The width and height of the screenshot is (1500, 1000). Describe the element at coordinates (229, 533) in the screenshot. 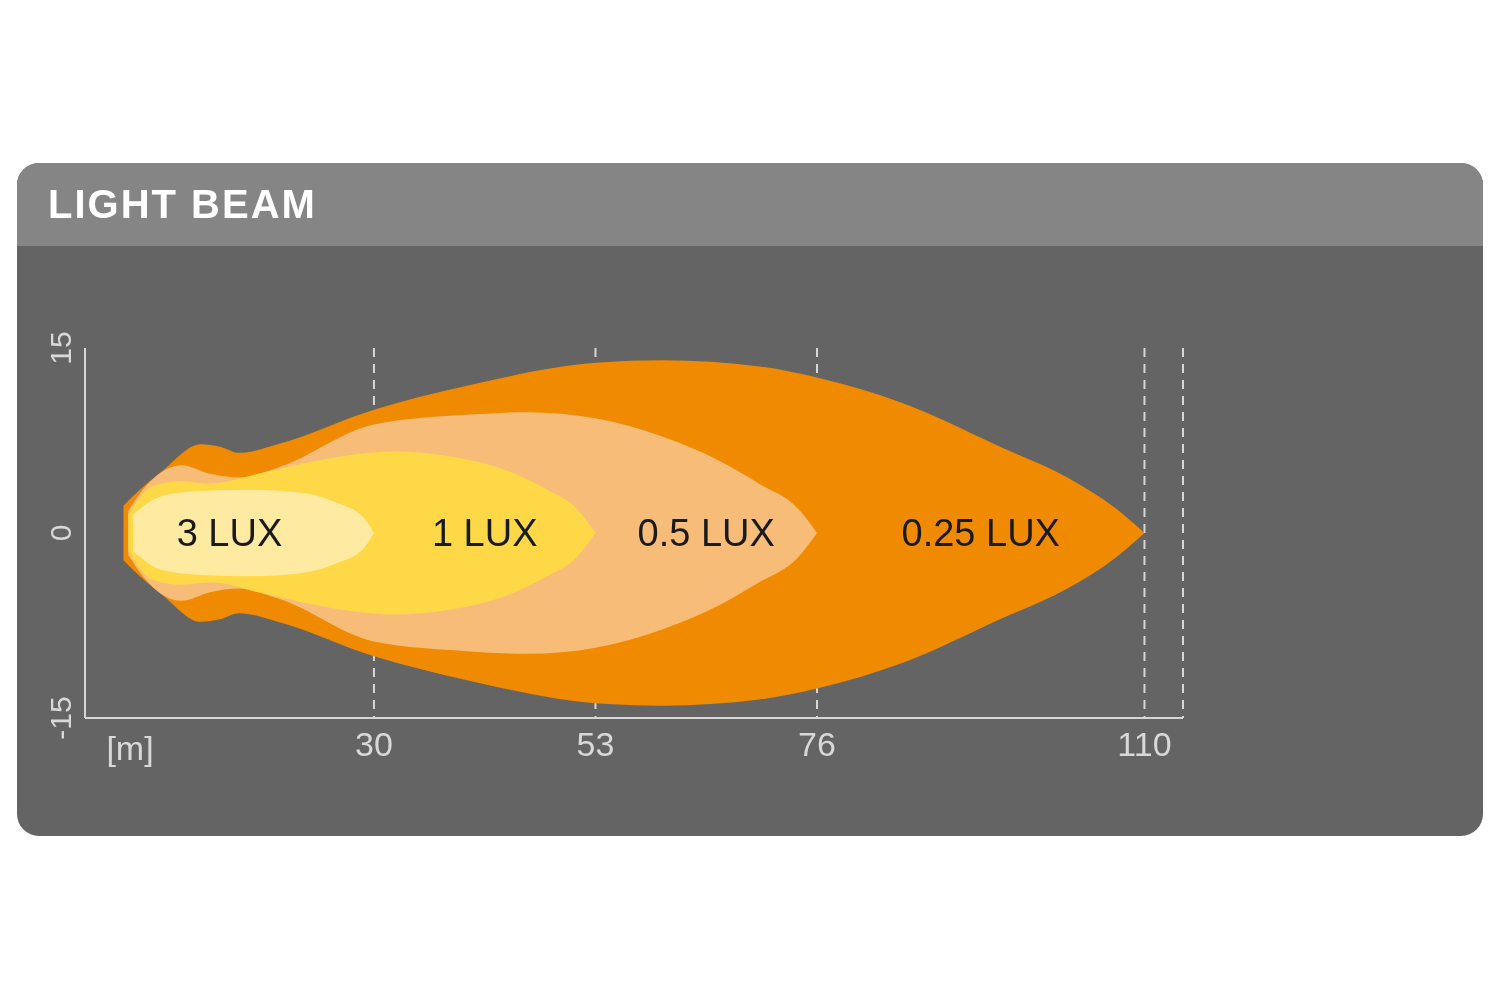

I see `series-label: 3 LUX` at that location.